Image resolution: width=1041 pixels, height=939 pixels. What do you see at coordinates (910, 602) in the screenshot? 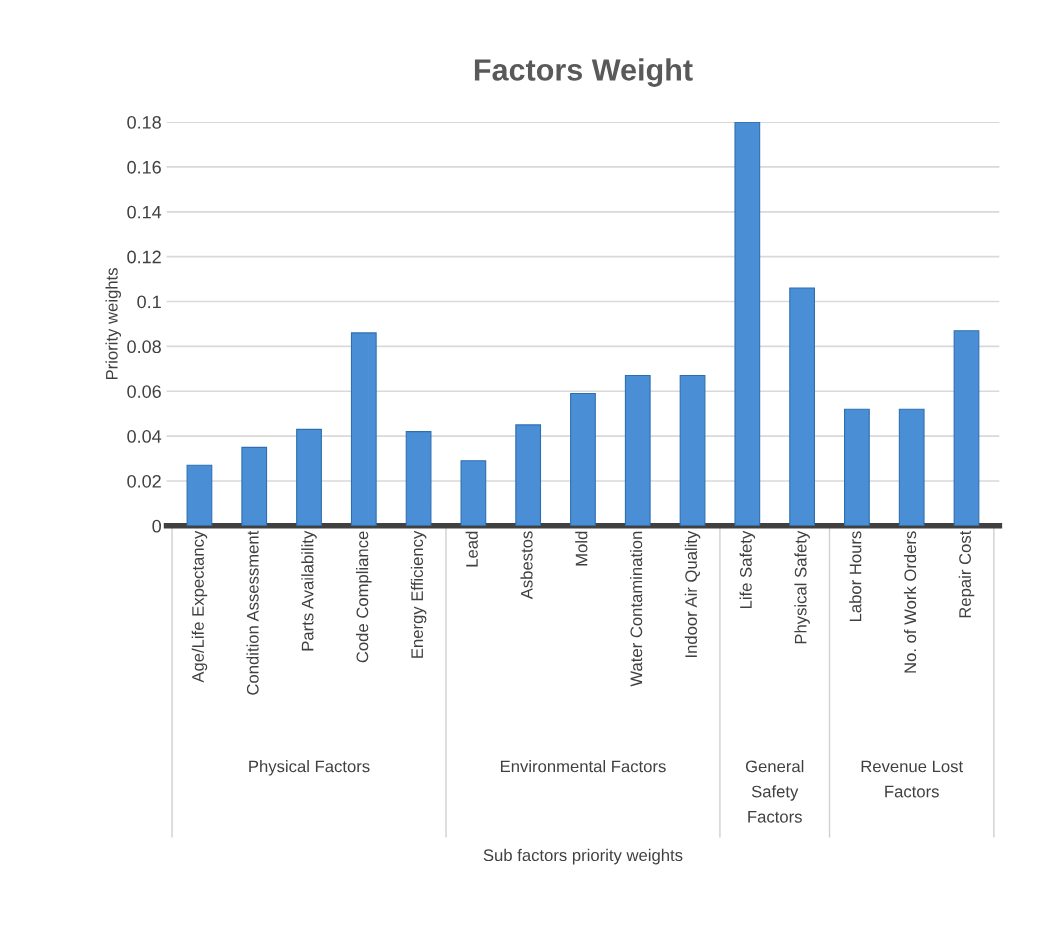
I see `x-tick-label: No. of Work Orders` at bounding box center [910, 602].